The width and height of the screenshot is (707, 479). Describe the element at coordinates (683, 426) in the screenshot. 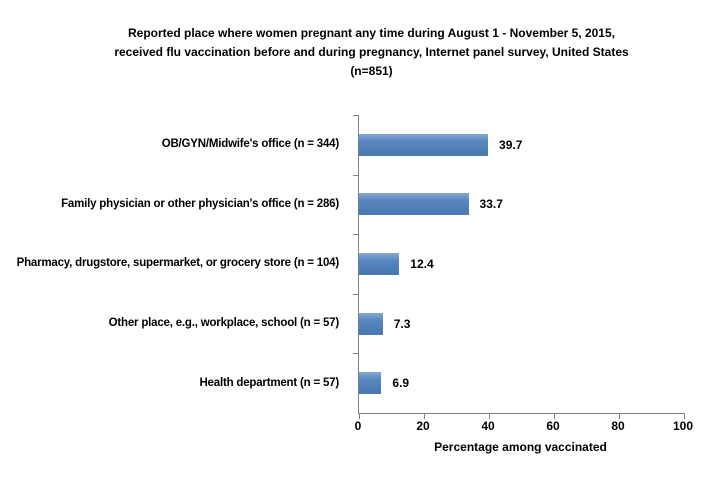

I see `x-tick-label: 100` at that location.